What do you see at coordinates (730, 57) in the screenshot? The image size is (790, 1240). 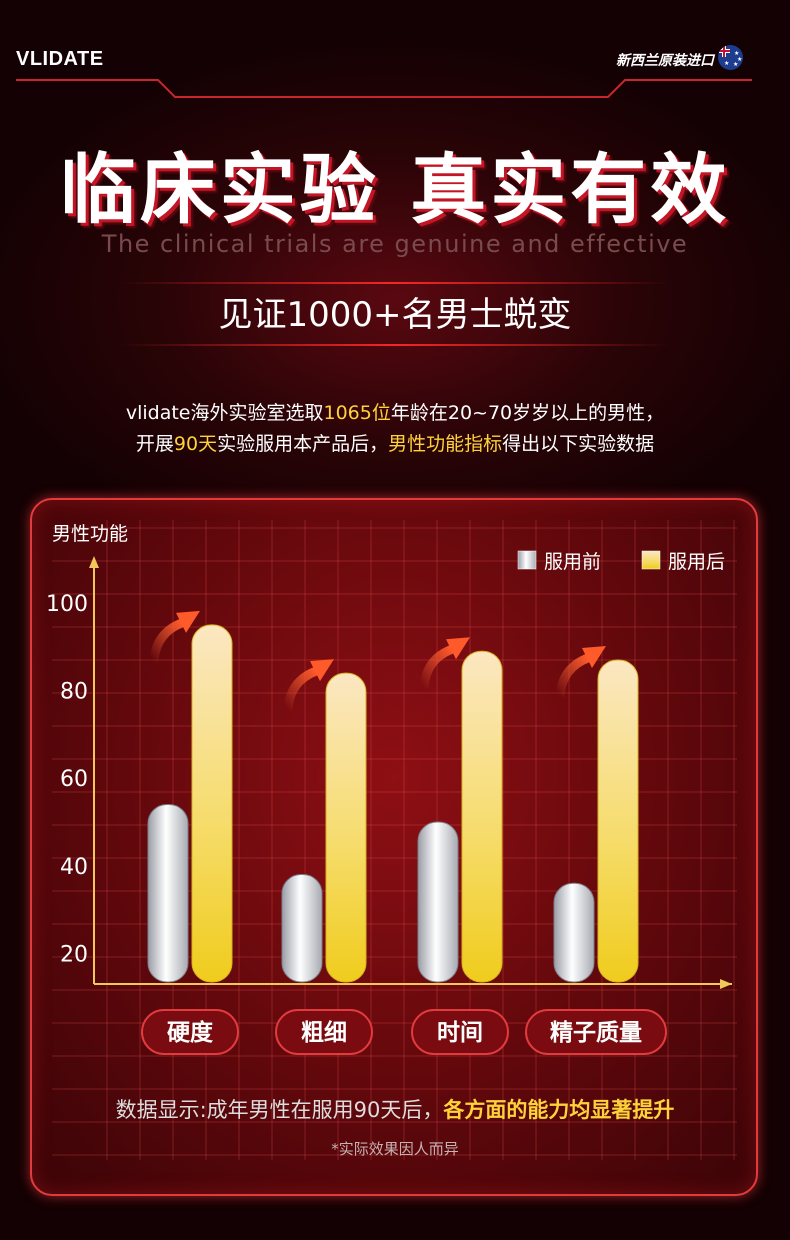 I see `australia-flag-icon: ★ ★ ★ ★` at bounding box center [730, 57].